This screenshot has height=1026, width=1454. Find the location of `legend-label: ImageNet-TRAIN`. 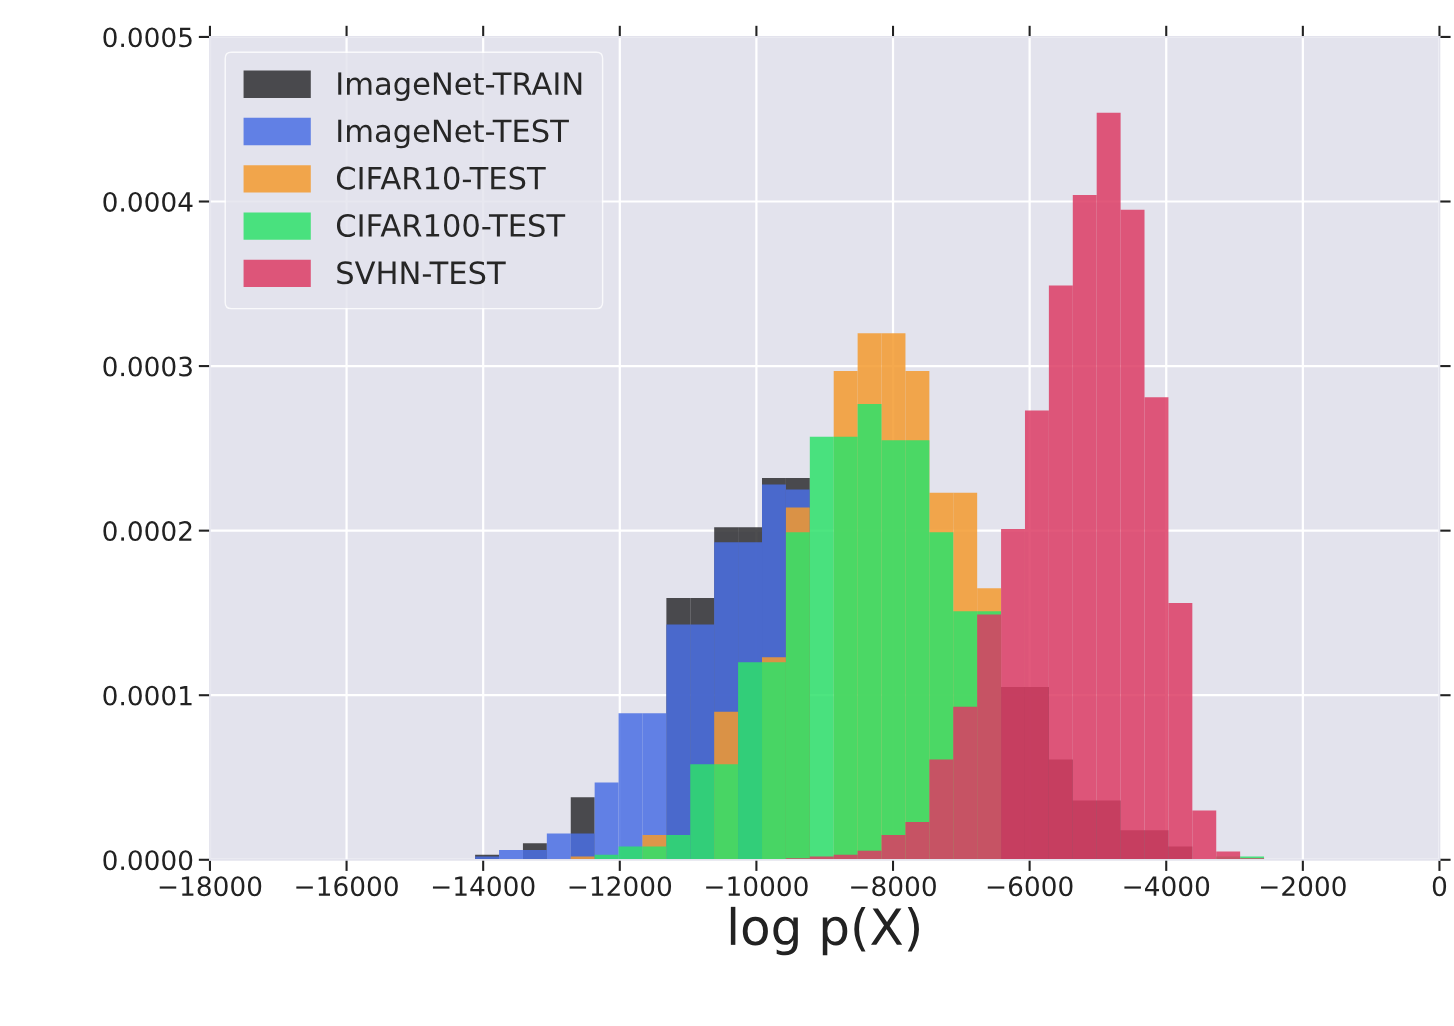

legend-label: ImageNet-TRAIN is located at coordinates (460, 87).